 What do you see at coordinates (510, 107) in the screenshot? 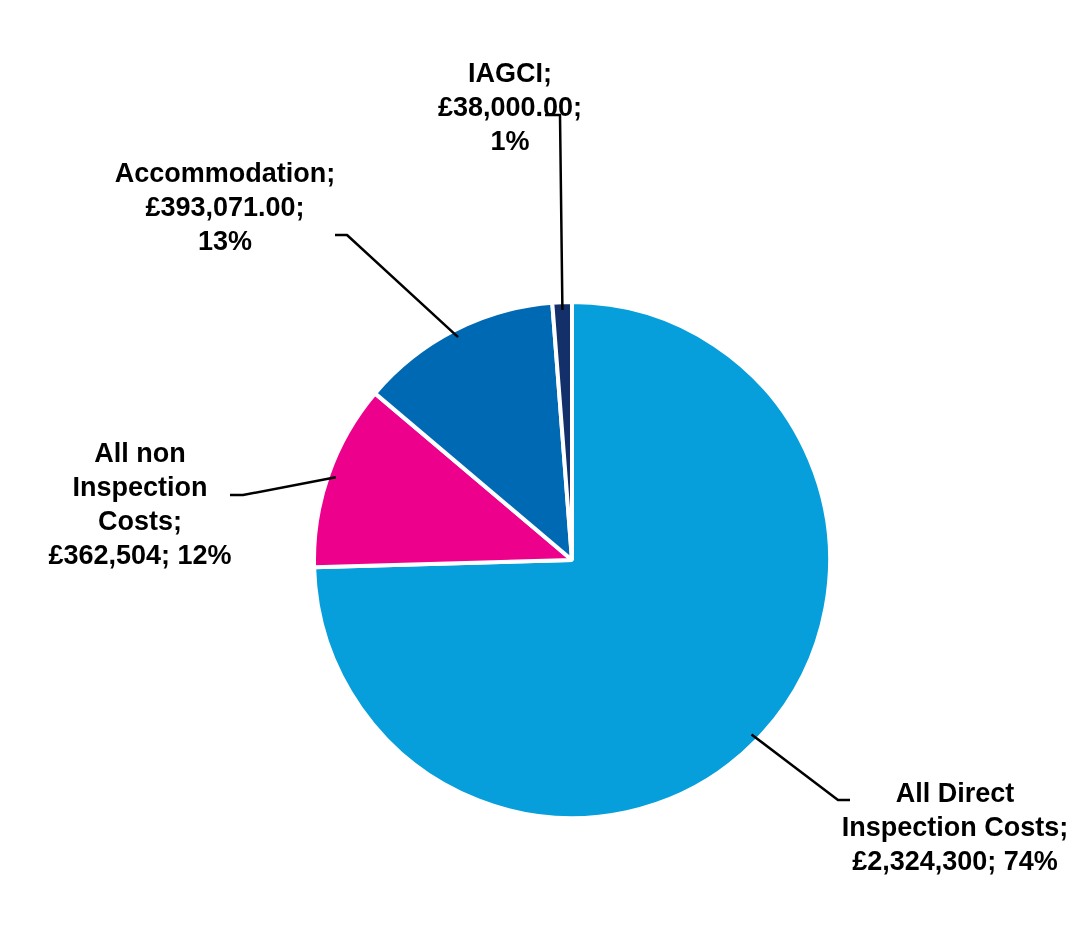
I see `slice-label: IAGCI; £38,000.00; 1%` at bounding box center [510, 107].